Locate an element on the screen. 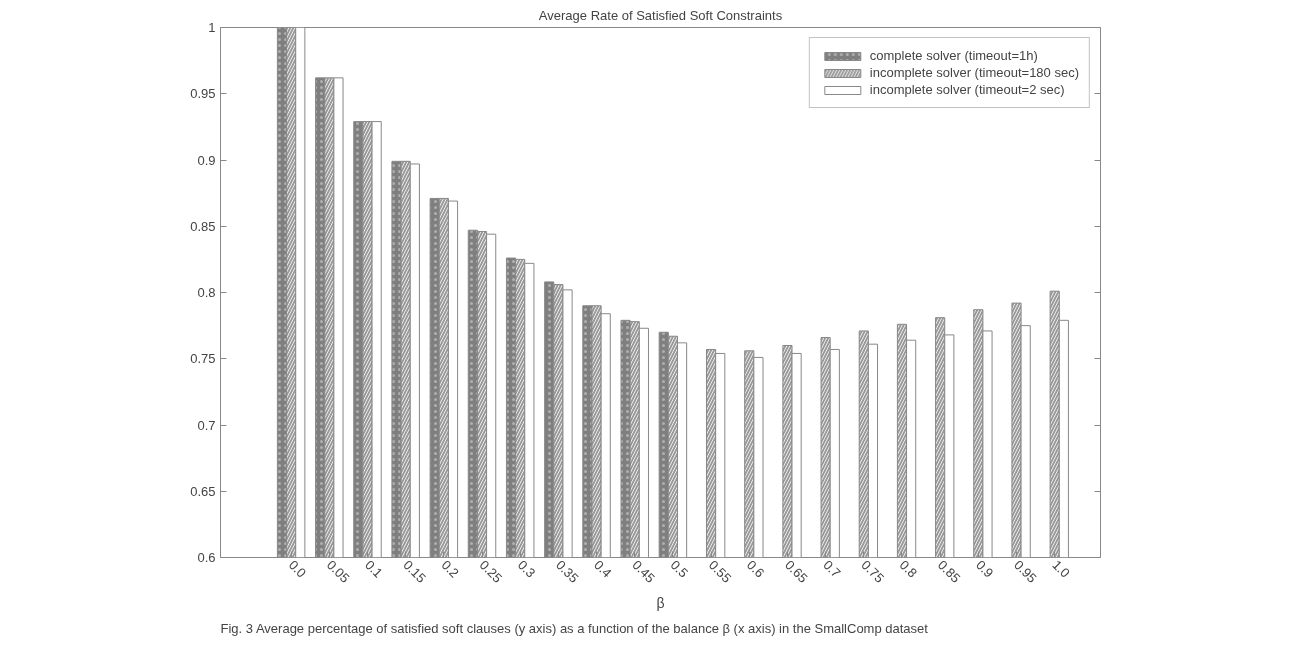 The image size is (1291, 649). x-tick-label: 0.6 is located at coordinates (755, 569).